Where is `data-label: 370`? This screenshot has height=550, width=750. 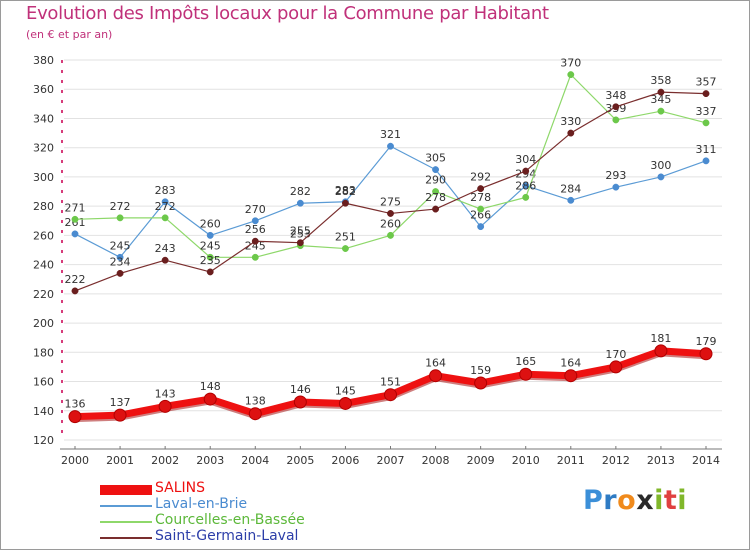
data-label: 370 is located at coordinates (570, 63).